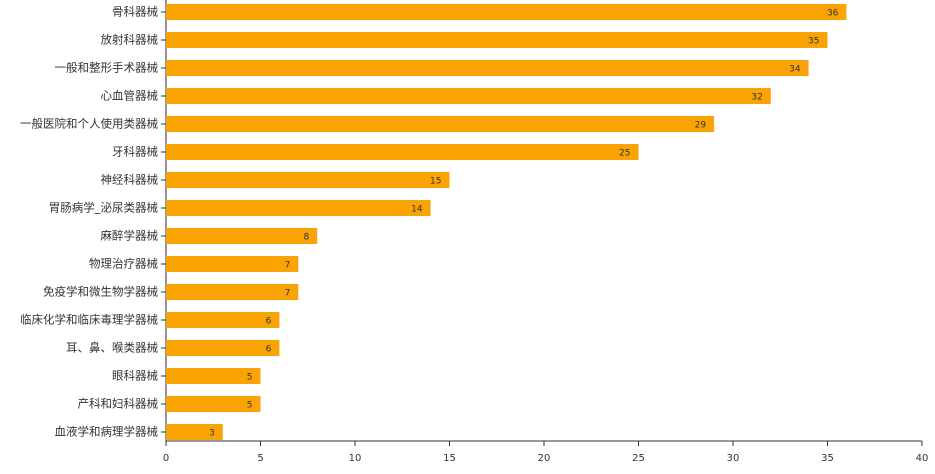 This screenshot has height=474, width=935. I want to click on x-tick-label: 20, so click(544, 458).